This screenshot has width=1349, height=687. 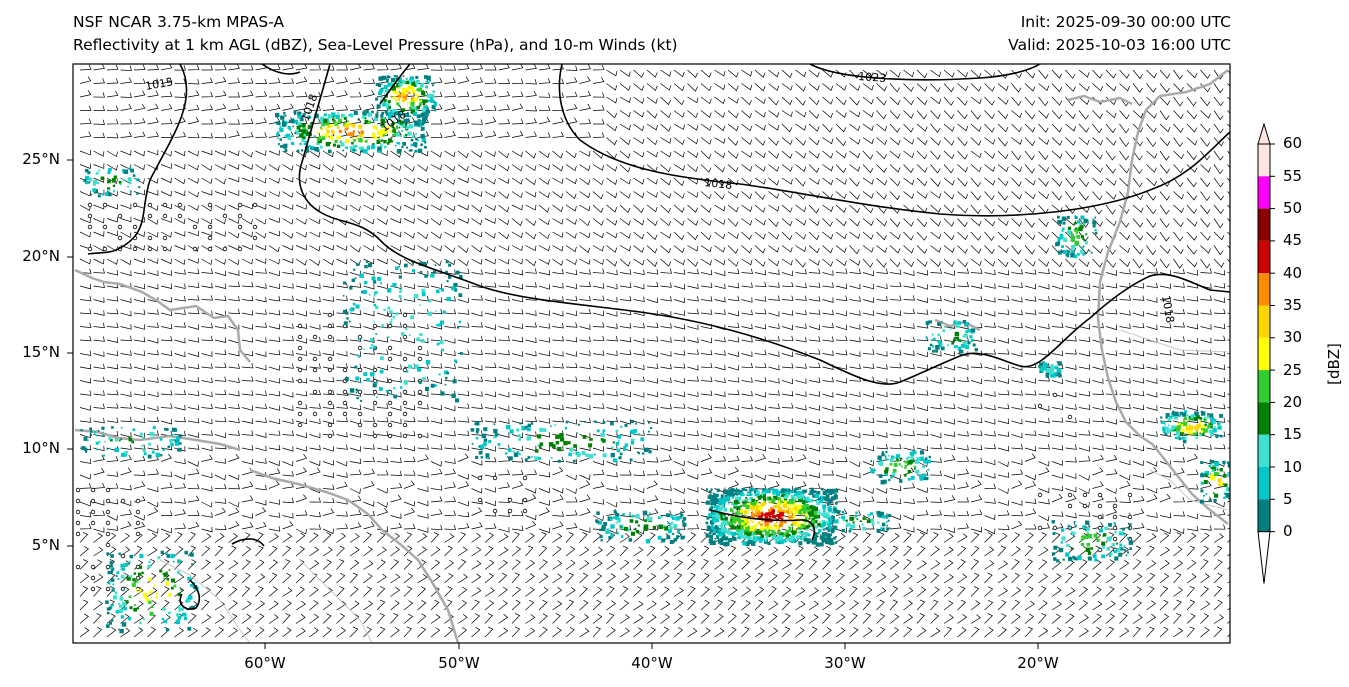 What do you see at coordinates (265, 663) in the screenshot?
I see `lon-label-60w: 60°W` at bounding box center [265, 663].